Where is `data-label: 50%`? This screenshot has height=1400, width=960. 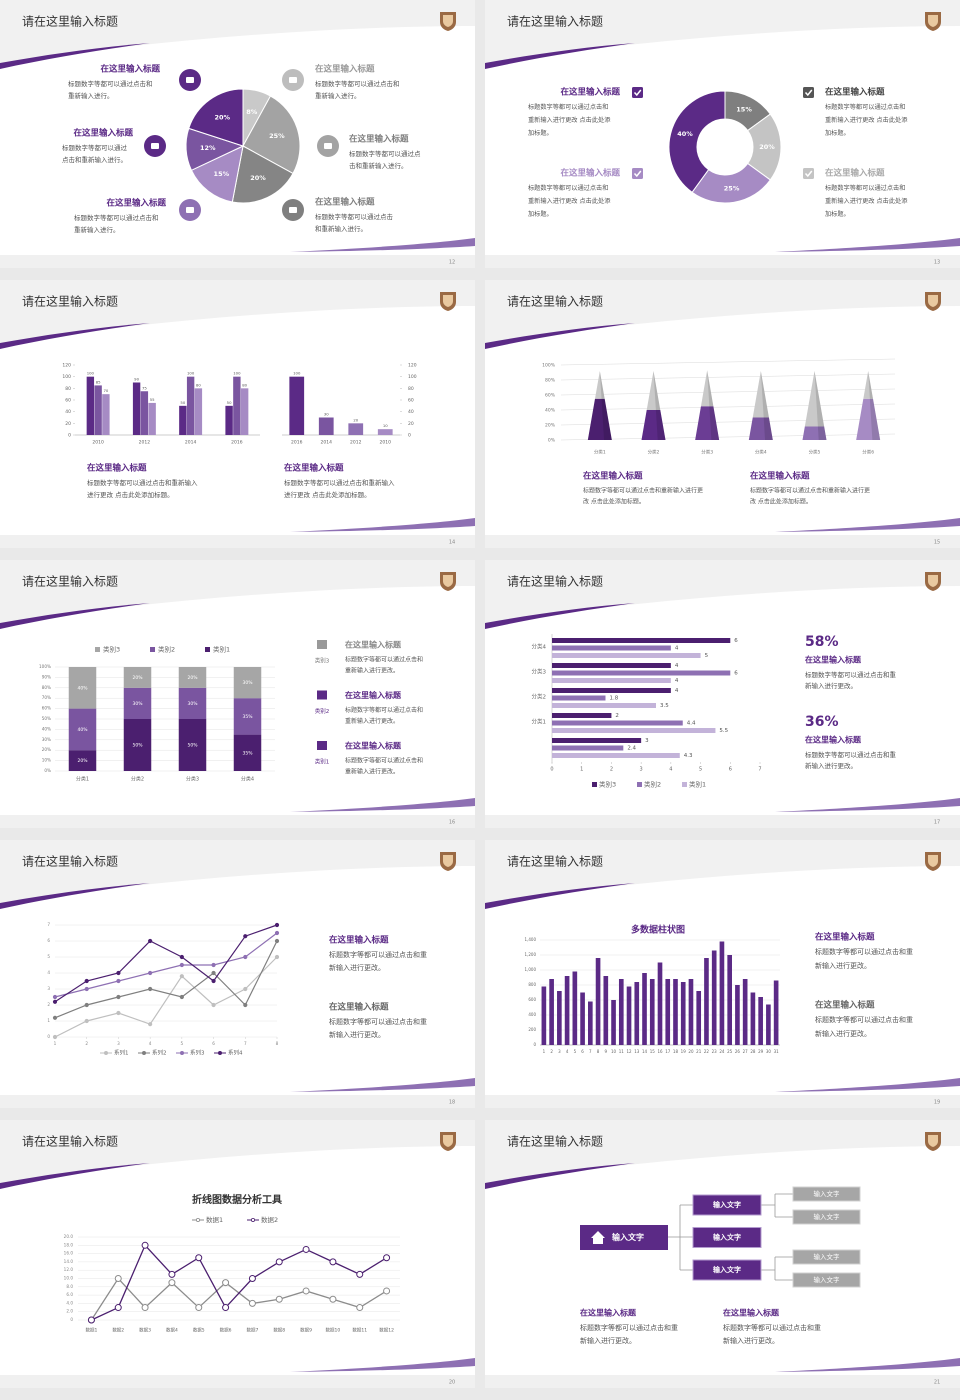
data-label: 50% is located at coordinates (192, 746).